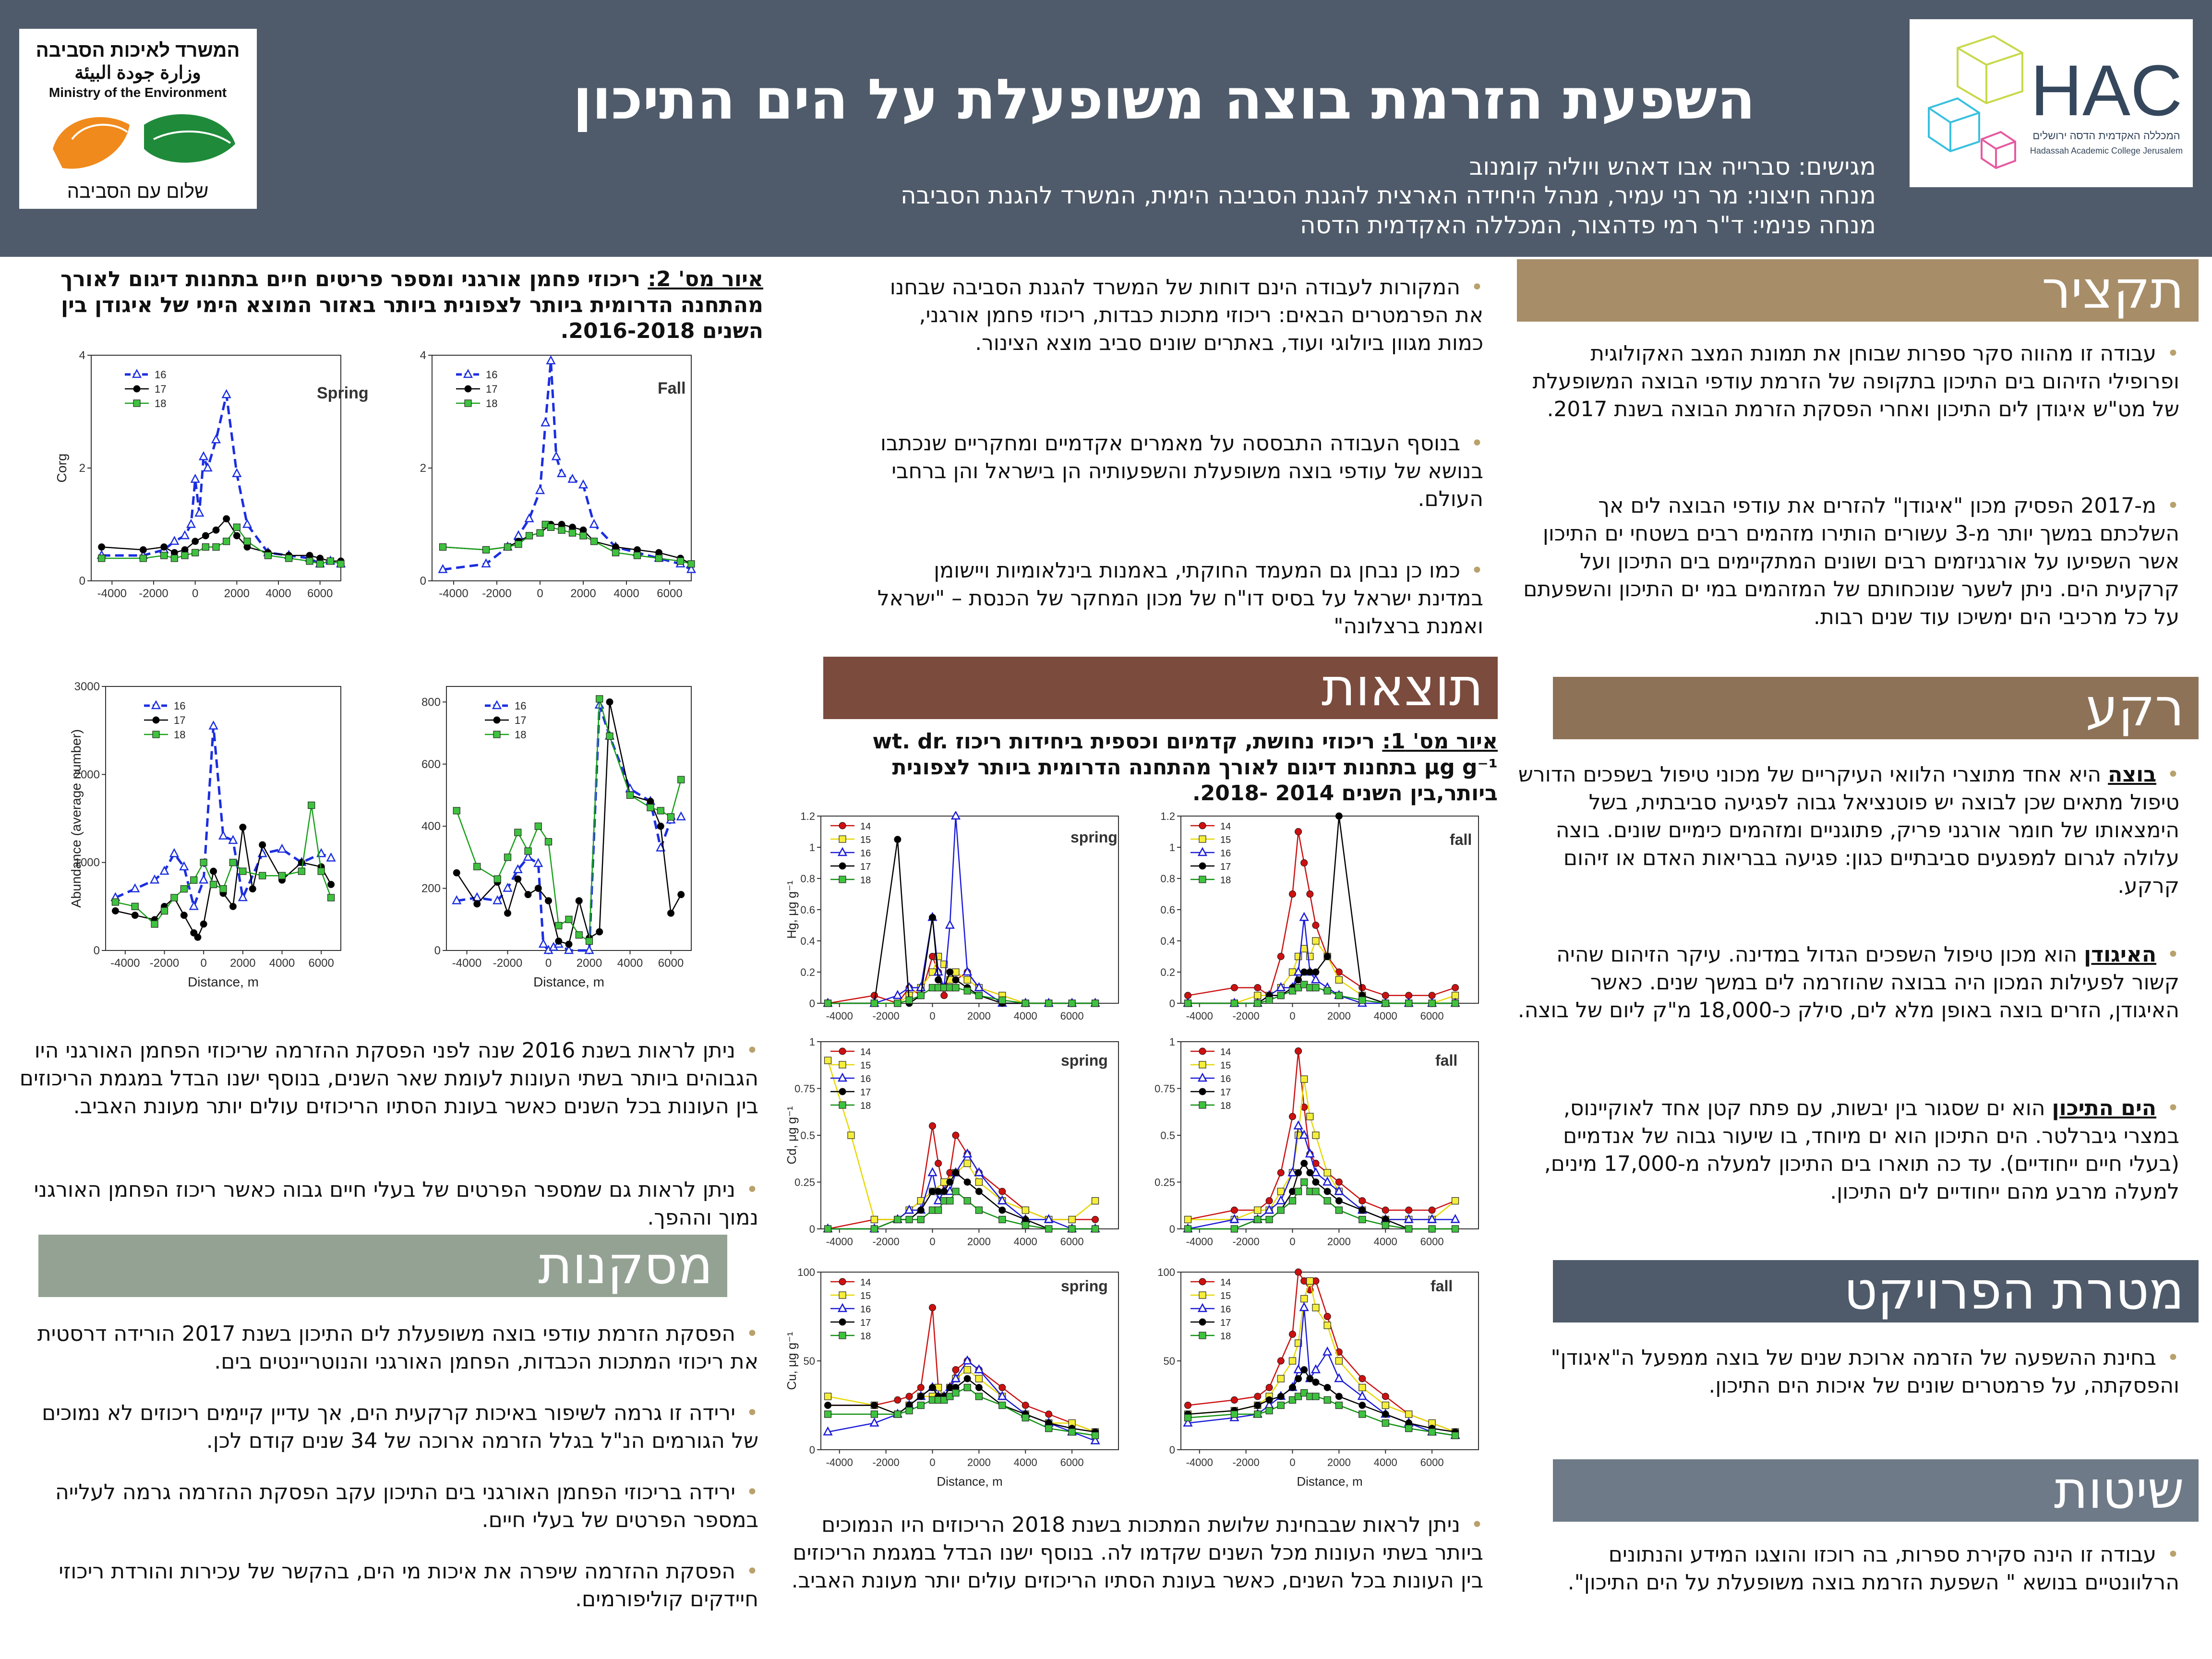 This screenshot has height=1659, width=2212. What do you see at coordinates (1446, 1060) in the screenshot?
I see `chart-title: fall` at bounding box center [1446, 1060].